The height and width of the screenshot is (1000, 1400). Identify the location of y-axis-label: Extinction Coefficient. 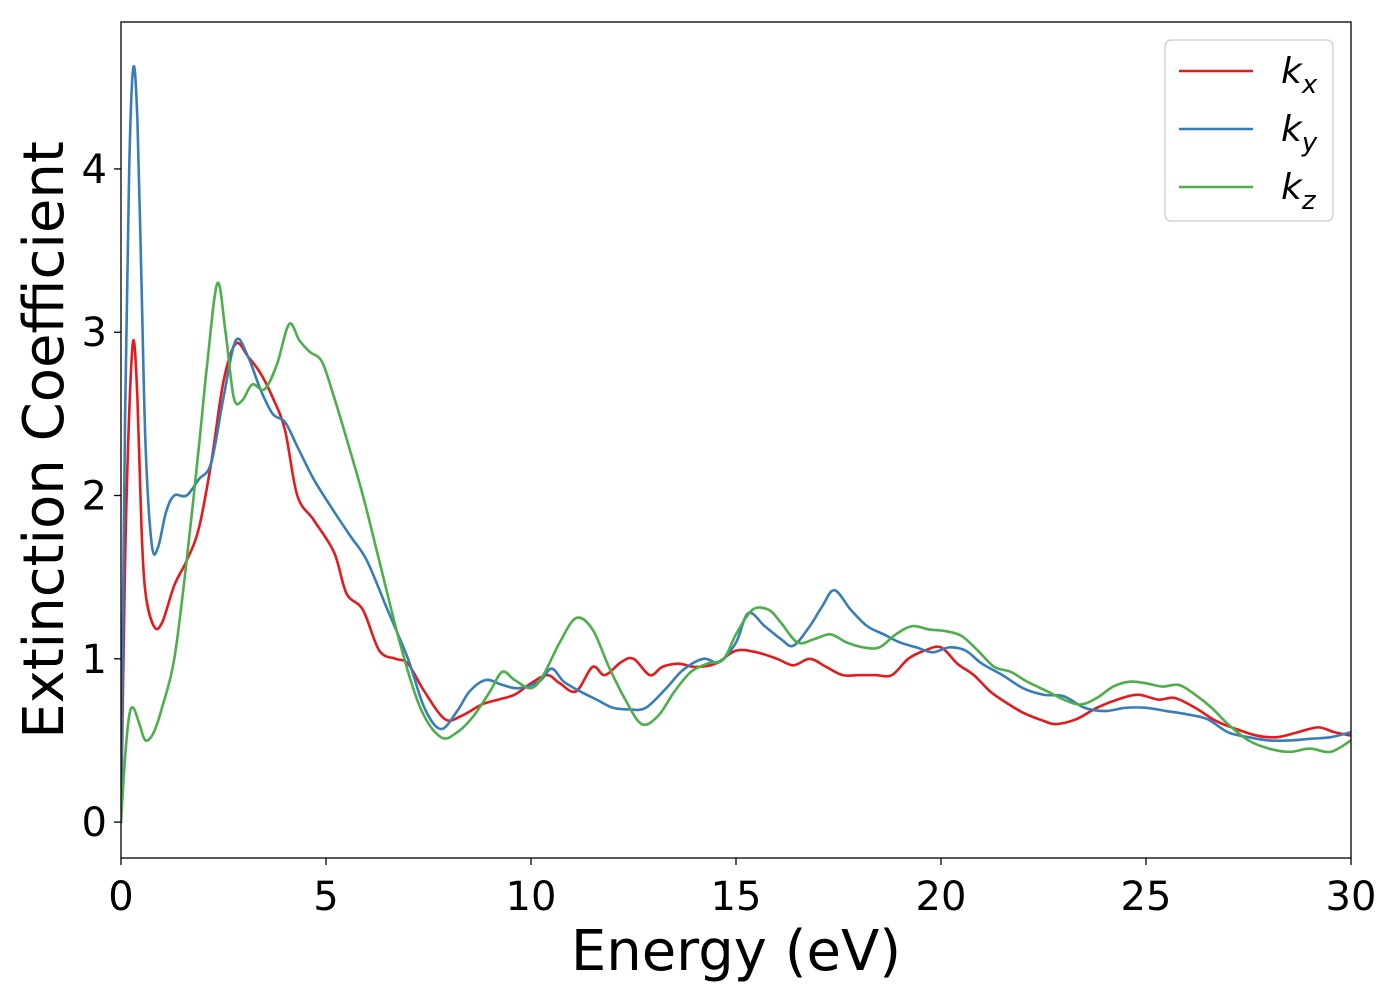
(44, 440).